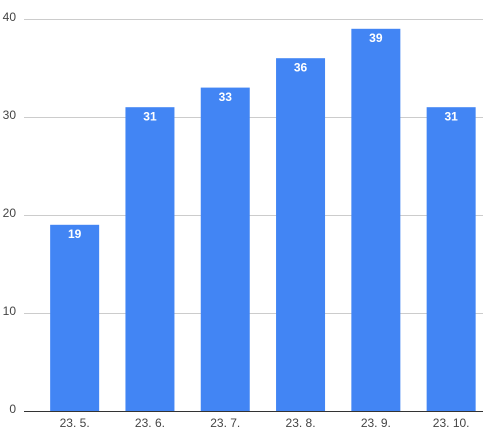 The width and height of the screenshot is (483, 438). Describe the element at coordinates (301, 423) in the screenshot. I see `x-tick-label: 23. 8.` at that location.